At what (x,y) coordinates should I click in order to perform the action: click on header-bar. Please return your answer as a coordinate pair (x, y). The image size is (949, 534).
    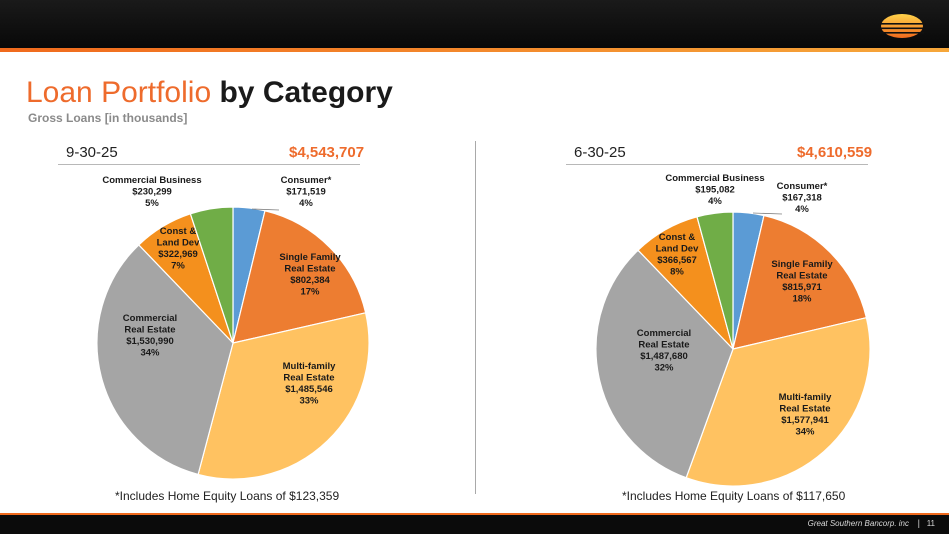
    Looking at the image, I should click on (474, 24).